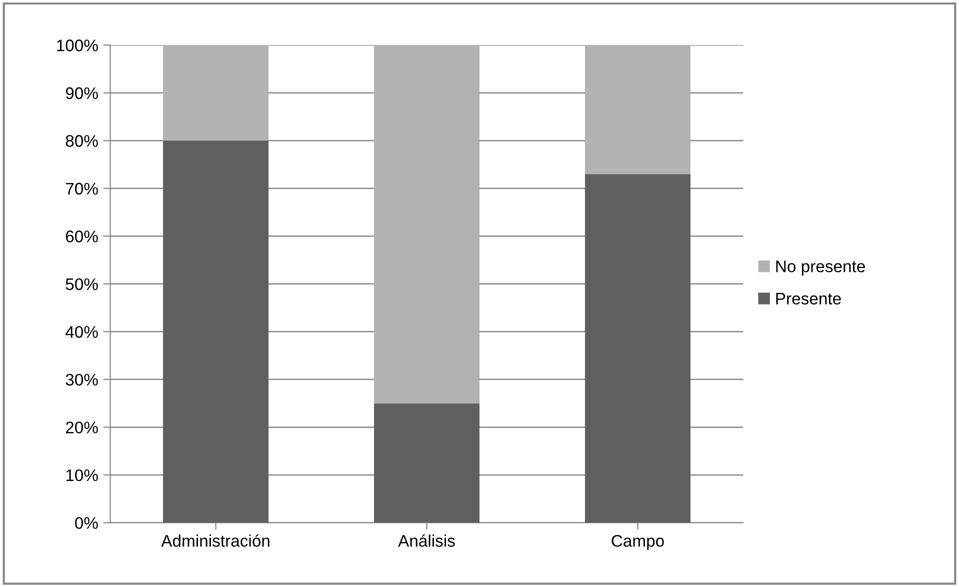 Image resolution: width=959 pixels, height=586 pixels. I want to click on x-tick-label: Análisis, so click(426, 540).